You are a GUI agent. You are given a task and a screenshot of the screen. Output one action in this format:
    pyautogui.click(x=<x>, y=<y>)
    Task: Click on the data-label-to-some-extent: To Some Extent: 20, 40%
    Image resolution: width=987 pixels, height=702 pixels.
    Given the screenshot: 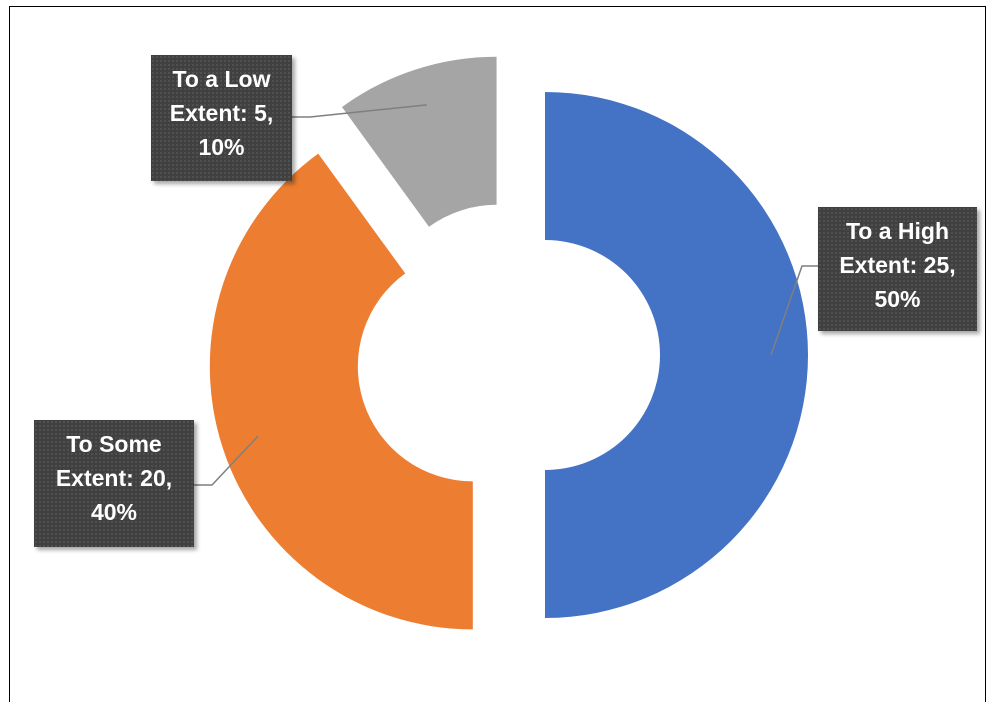 What is the action you would take?
    pyautogui.click(x=114, y=483)
    